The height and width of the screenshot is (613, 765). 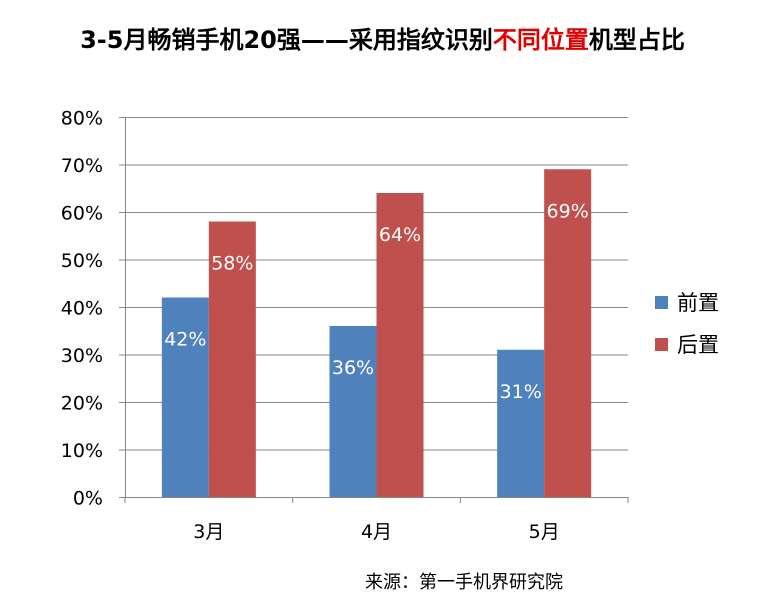 What do you see at coordinates (82, 404) in the screenshot?
I see `y-tick-label: 20%` at bounding box center [82, 404].